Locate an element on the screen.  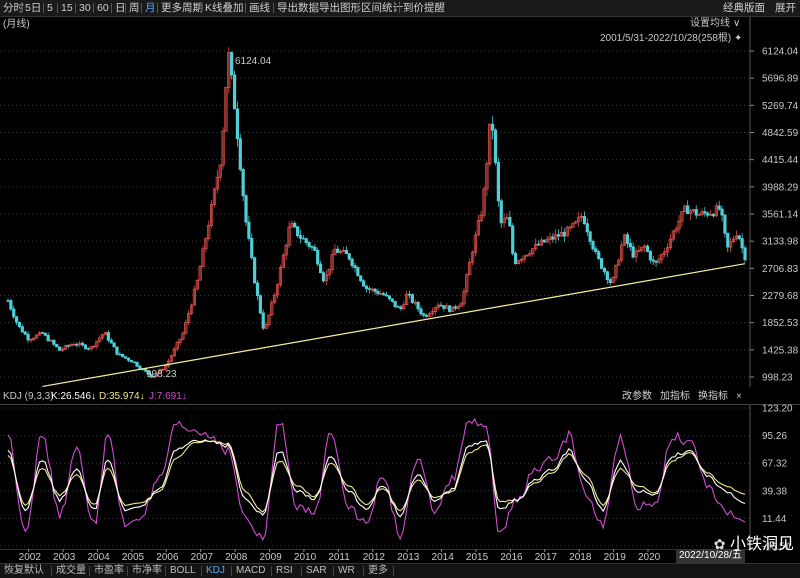
indicator-tab-5: KDJ is located at coordinates (215, 570).